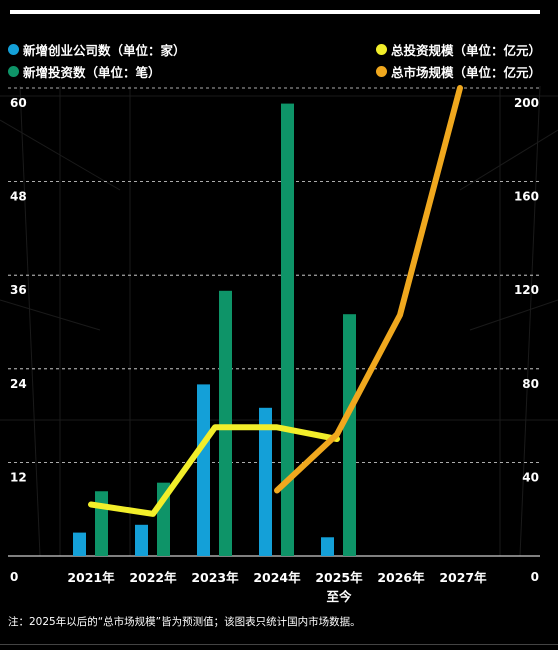  Describe the element at coordinates (91, 577) in the screenshot. I see `x-axis-tick-label: 2021年` at that location.